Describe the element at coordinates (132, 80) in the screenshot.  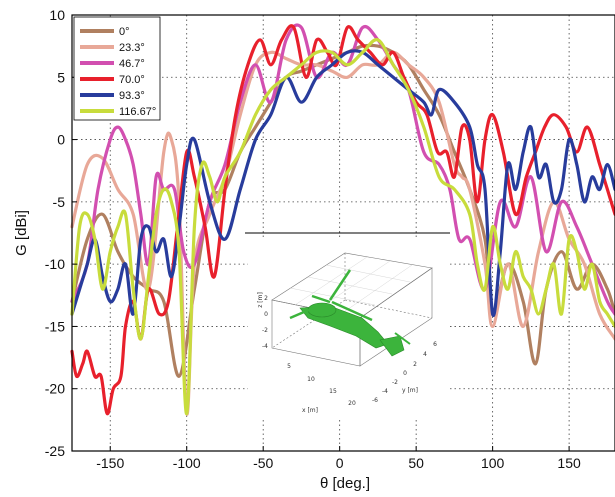
I see `legend-label: 70.0°` at that location.